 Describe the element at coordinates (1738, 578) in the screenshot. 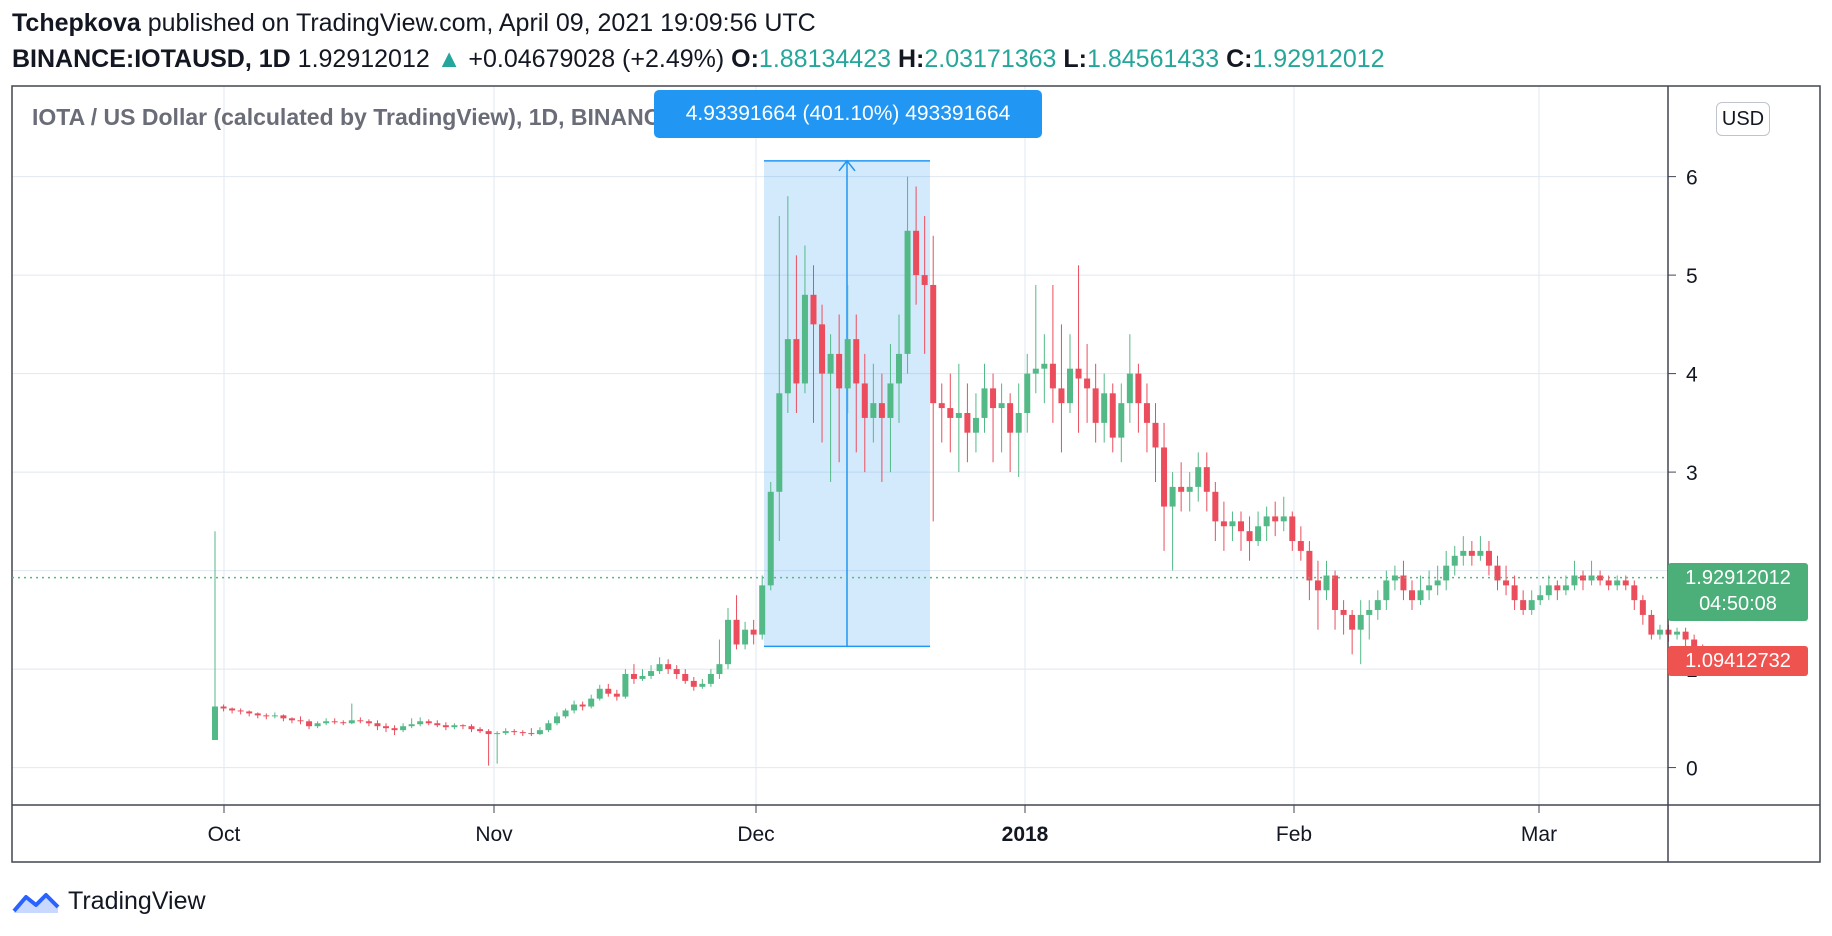

I see `last-price-tag-value: 1.92912012` at that location.